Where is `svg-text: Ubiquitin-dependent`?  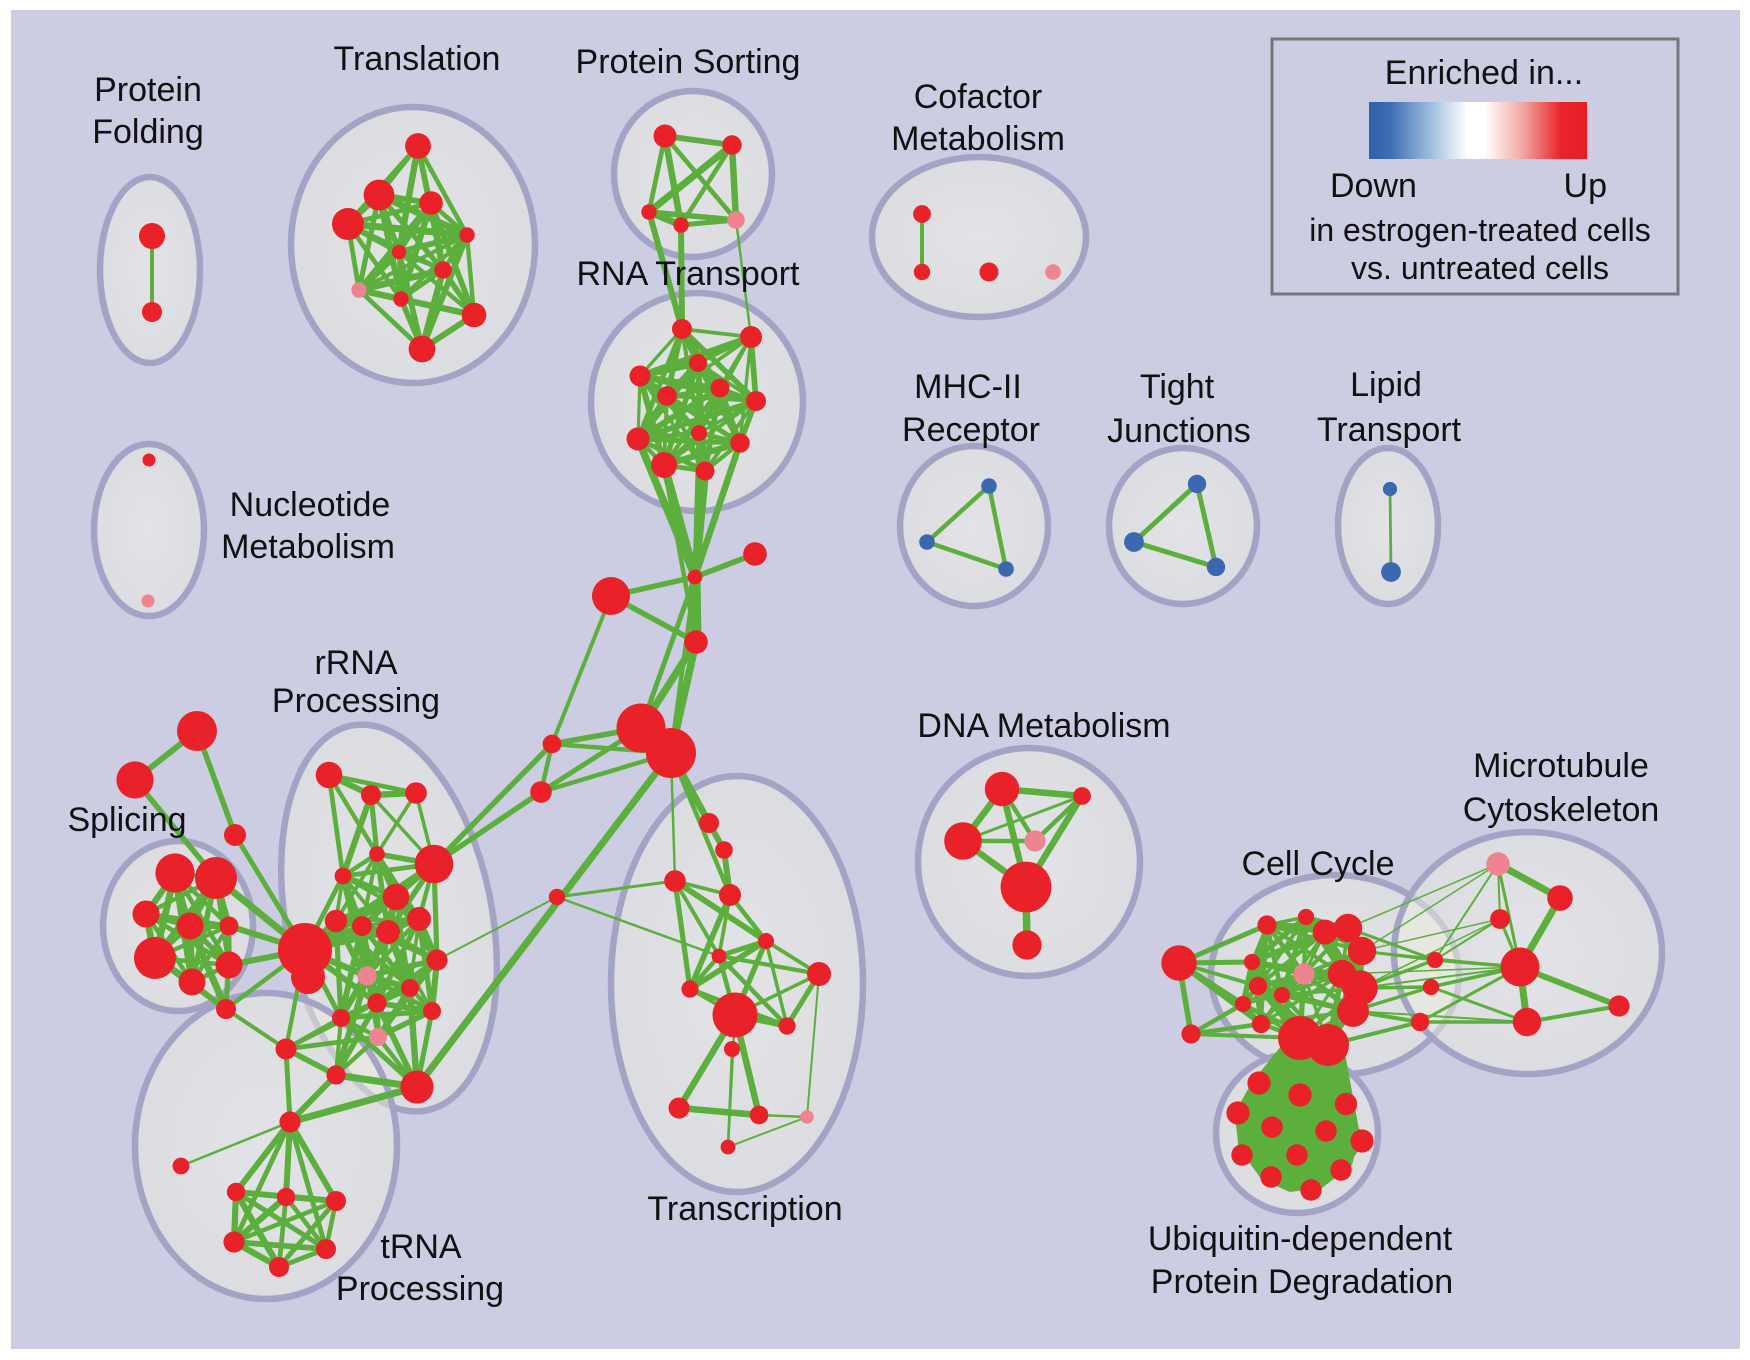 svg-text: Ubiquitin-dependent is located at coordinates (1300, 1239).